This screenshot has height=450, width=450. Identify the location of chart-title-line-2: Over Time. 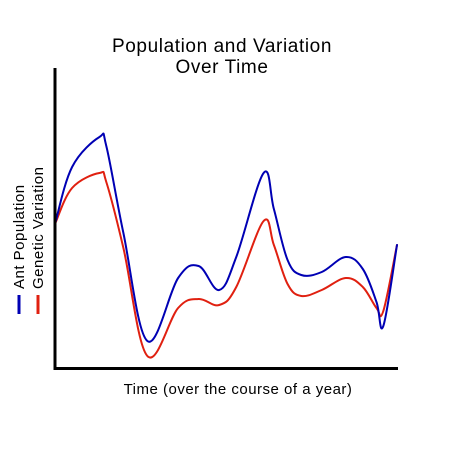
(221, 67).